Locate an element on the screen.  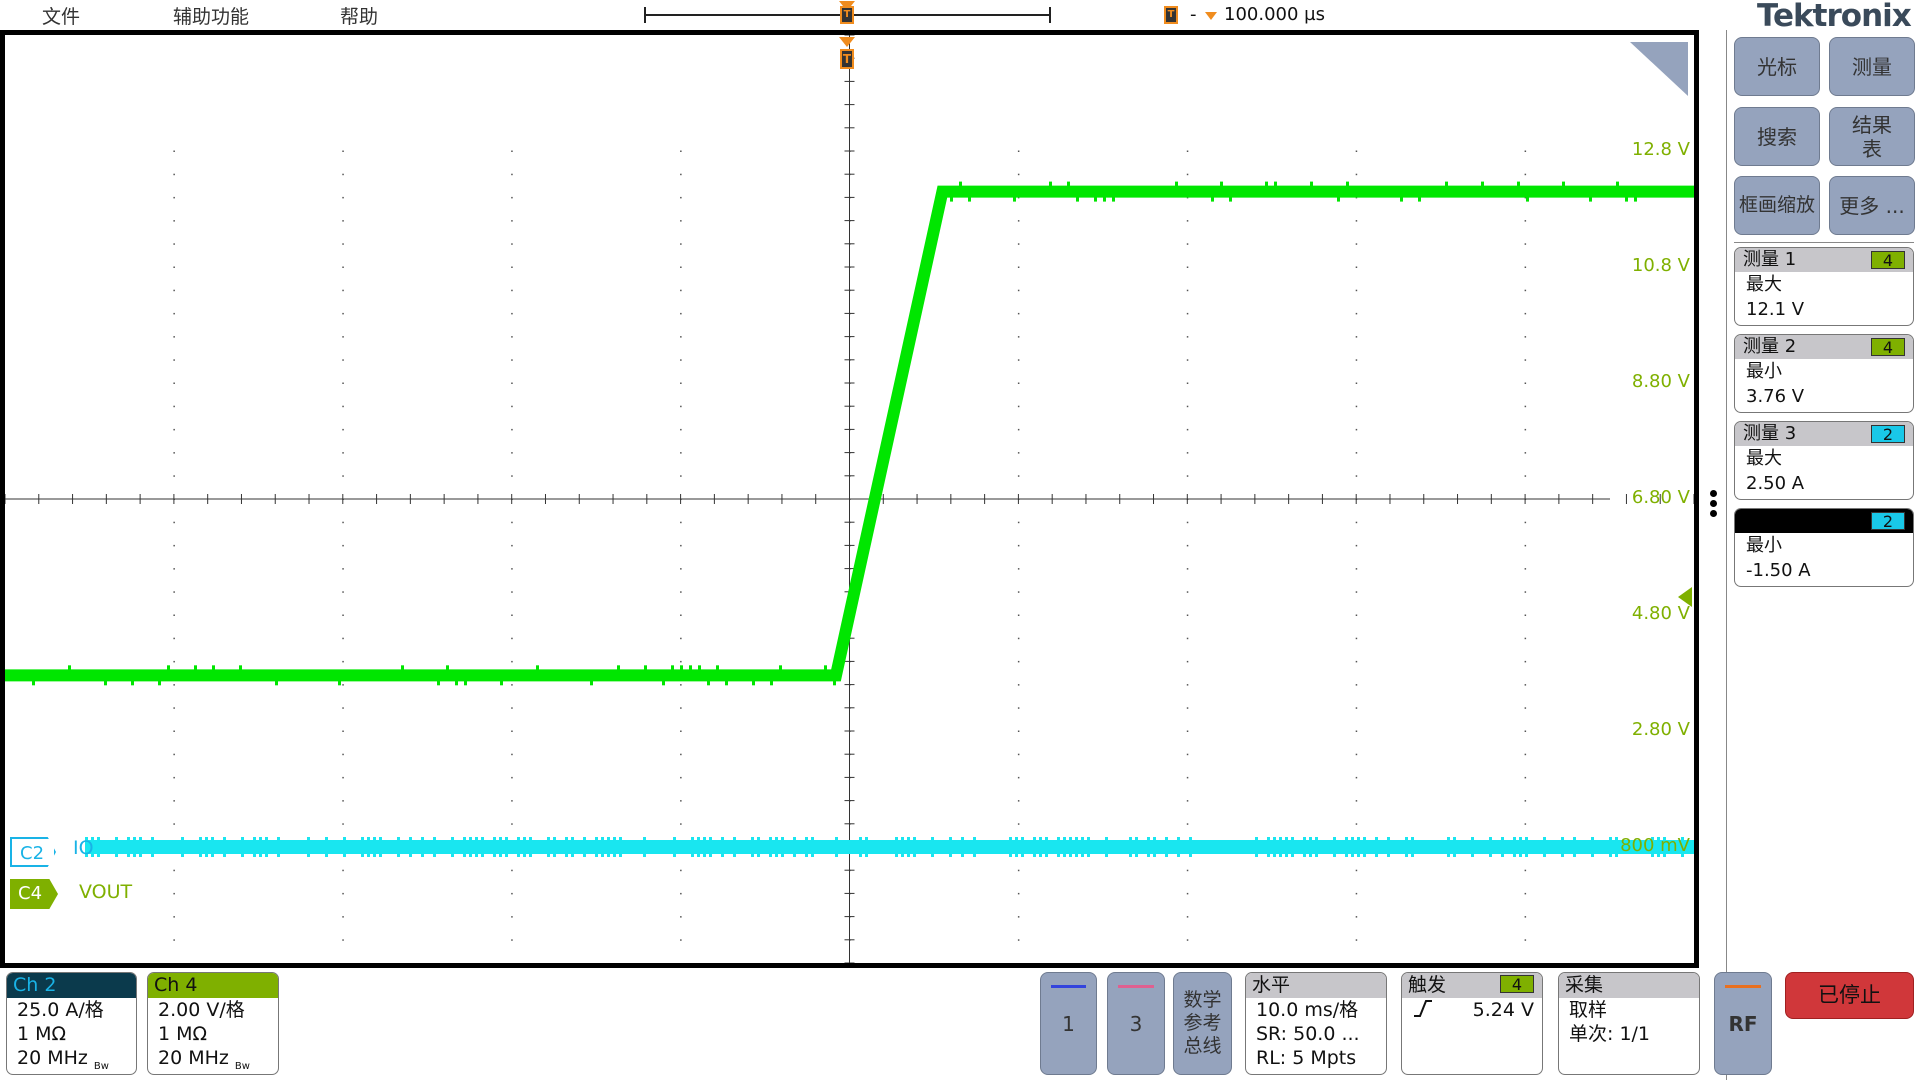
ch1-button: 1 is located at coordinates (1068, 1023).